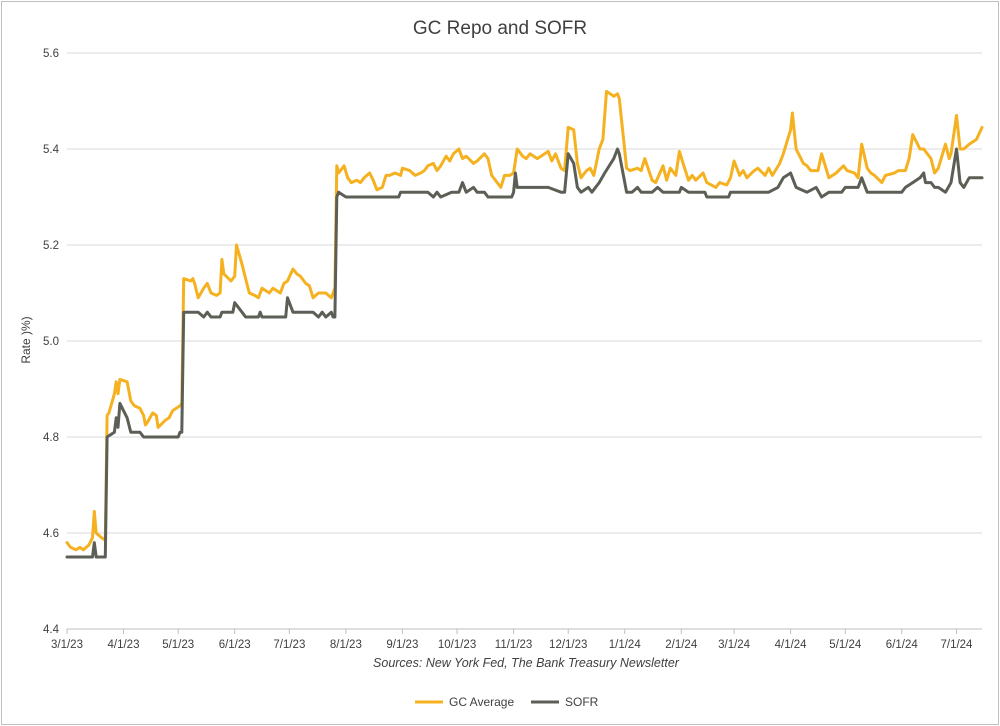 This screenshot has height=726, width=1000. Describe the element at coordinates (124, 645) in the screenshot. I see `x-tick-label: 4/1/23` at that location.